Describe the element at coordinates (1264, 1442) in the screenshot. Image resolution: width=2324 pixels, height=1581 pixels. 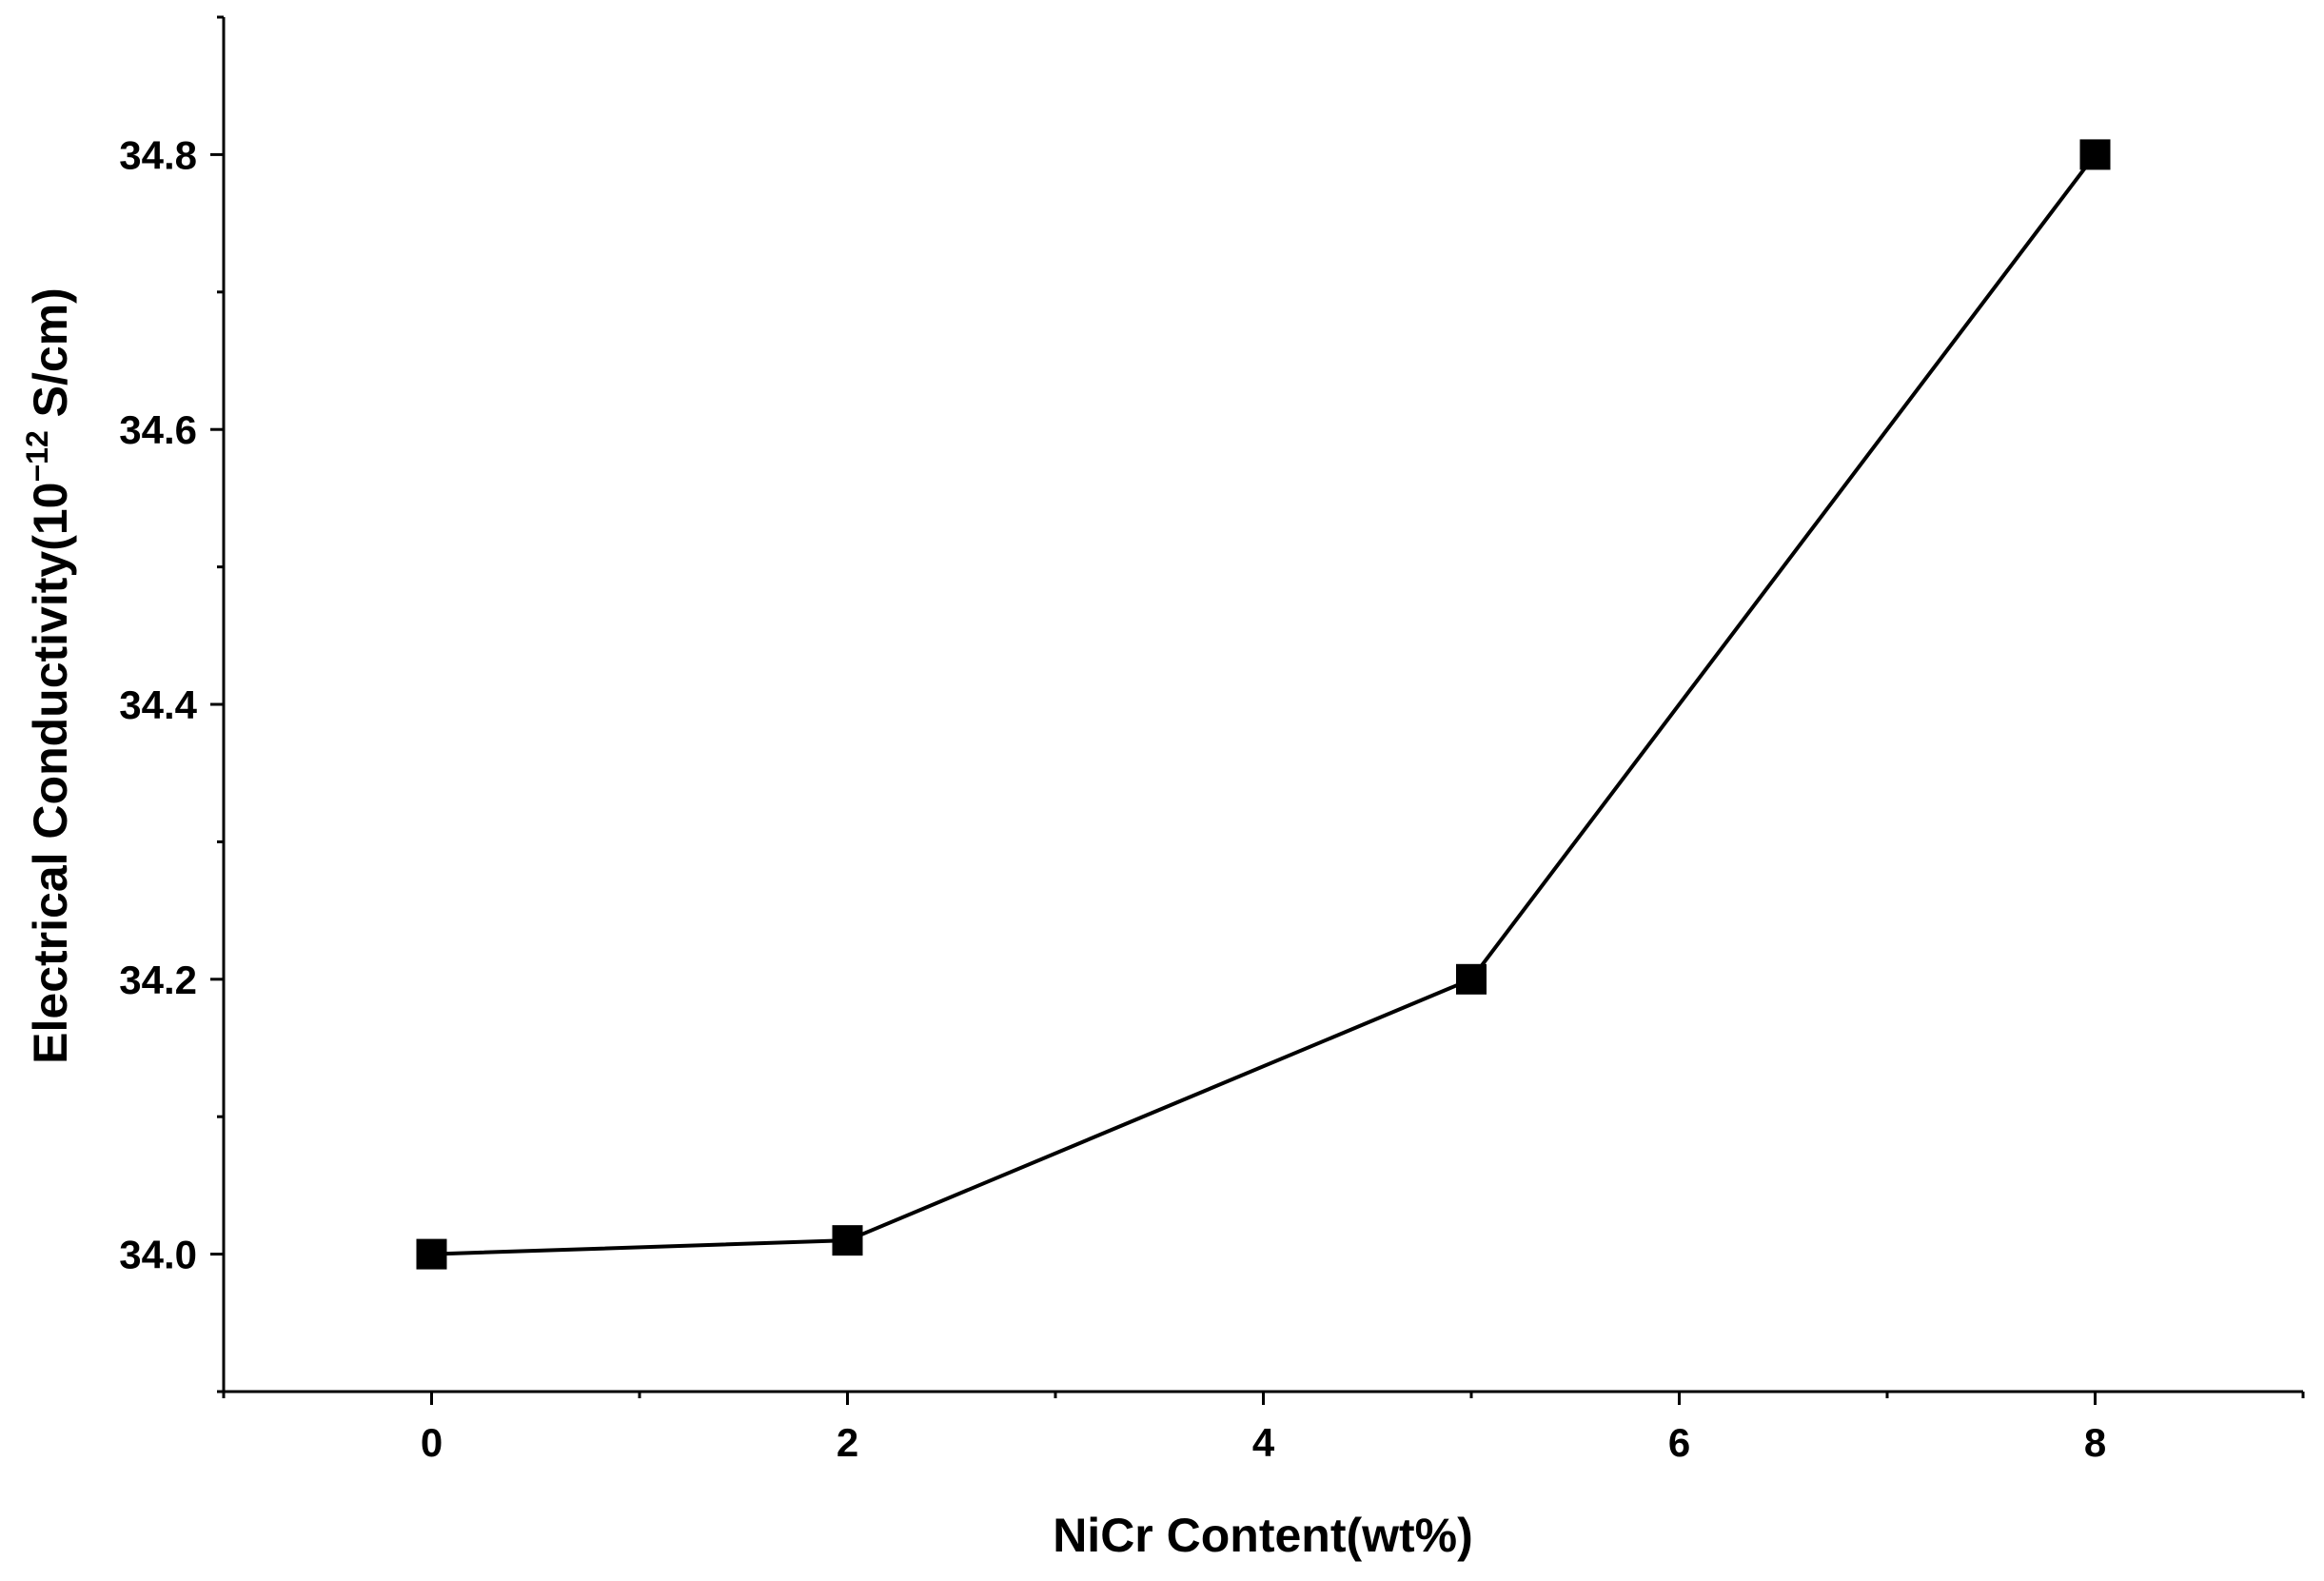
I see `x-tick-label: 4` at that location.